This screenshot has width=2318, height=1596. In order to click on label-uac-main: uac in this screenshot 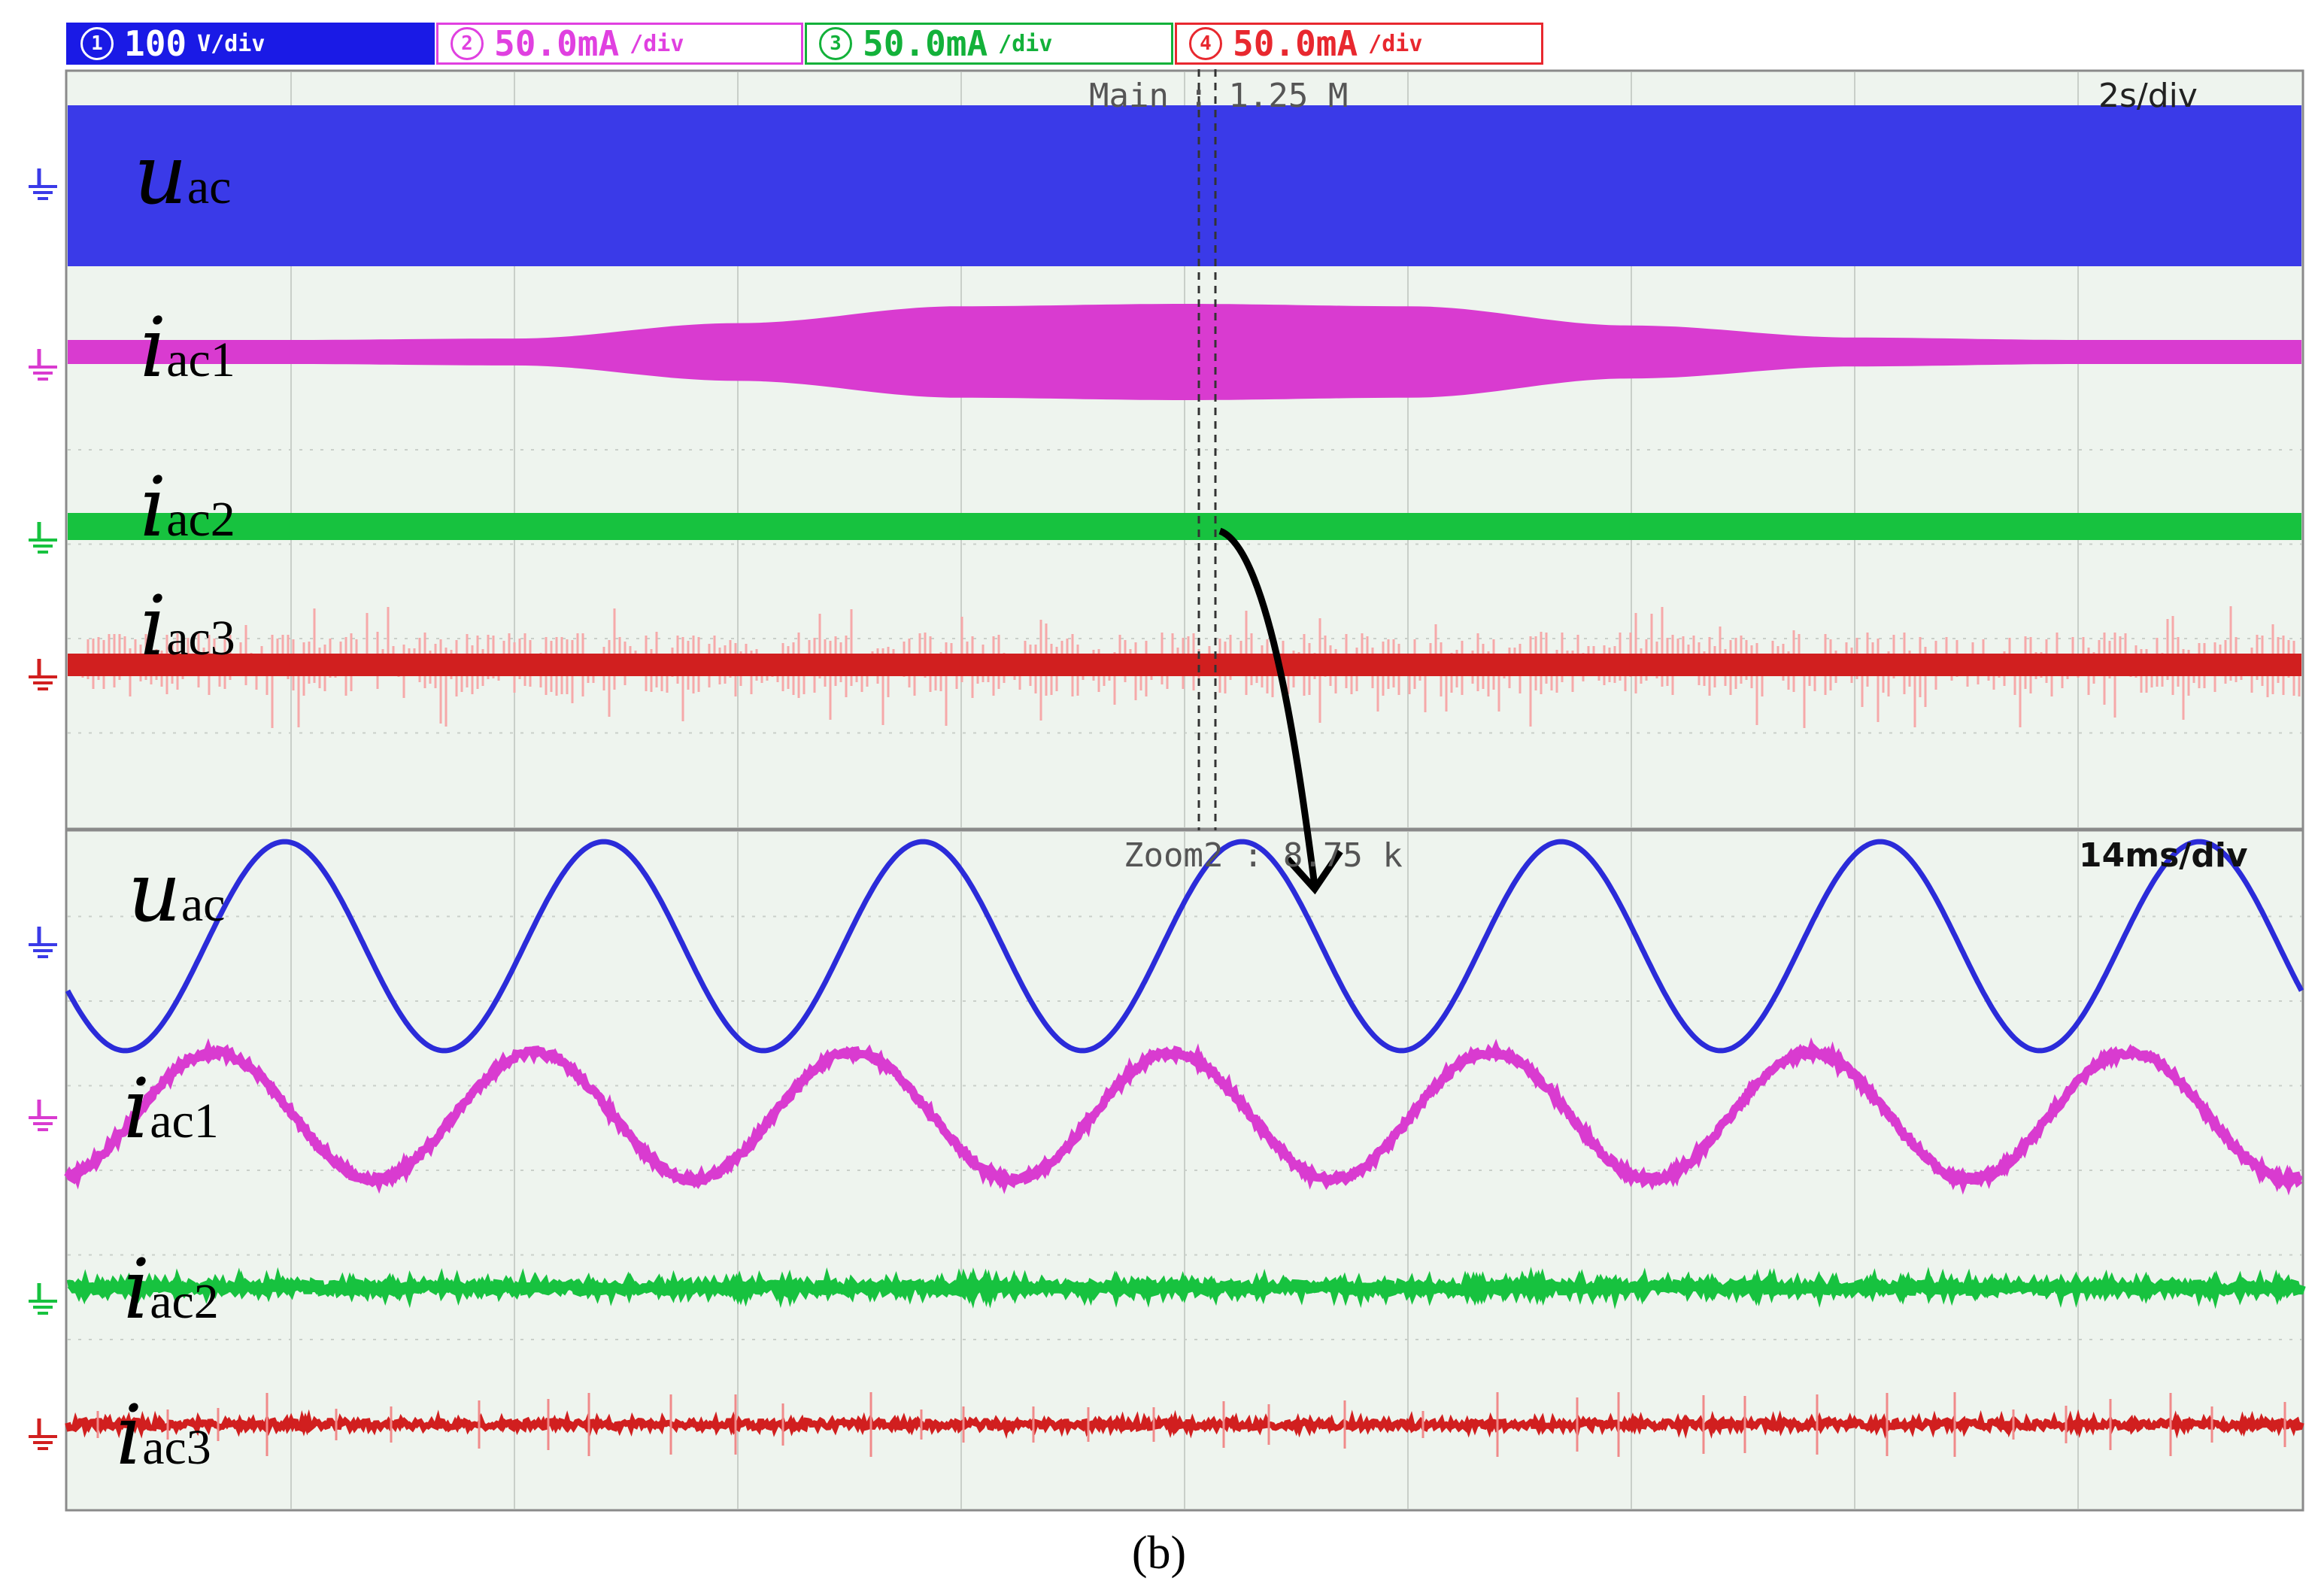, I will do `click(182, 174)`.